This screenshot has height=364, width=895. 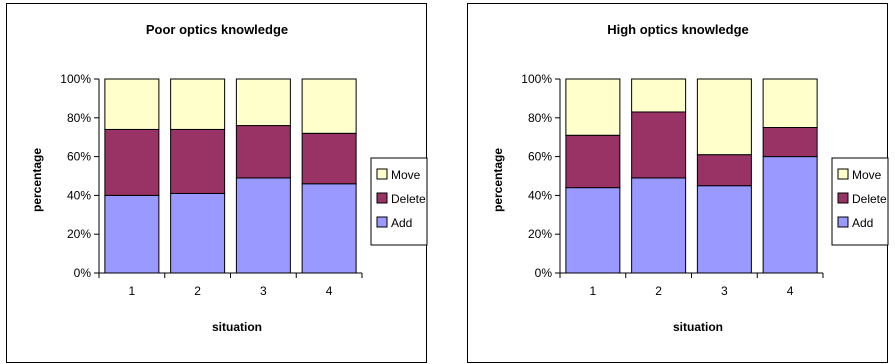 I want to click on chart-title: High optics knowledge, so click(x=678, y=29).